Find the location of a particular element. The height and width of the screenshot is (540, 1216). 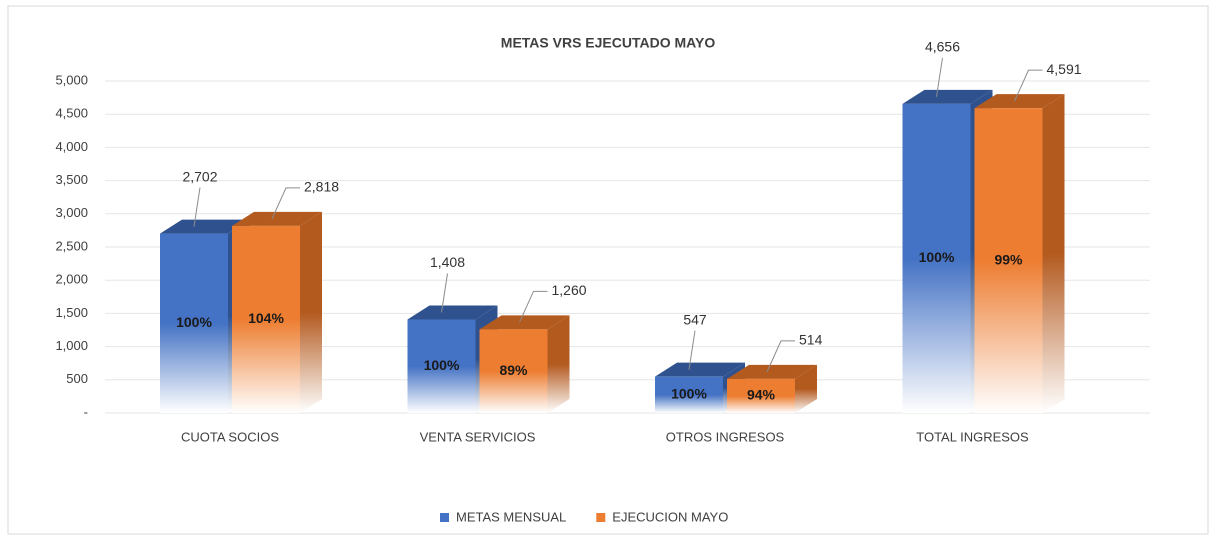

value-label: 2,702 is located at coordinates (199, 176).